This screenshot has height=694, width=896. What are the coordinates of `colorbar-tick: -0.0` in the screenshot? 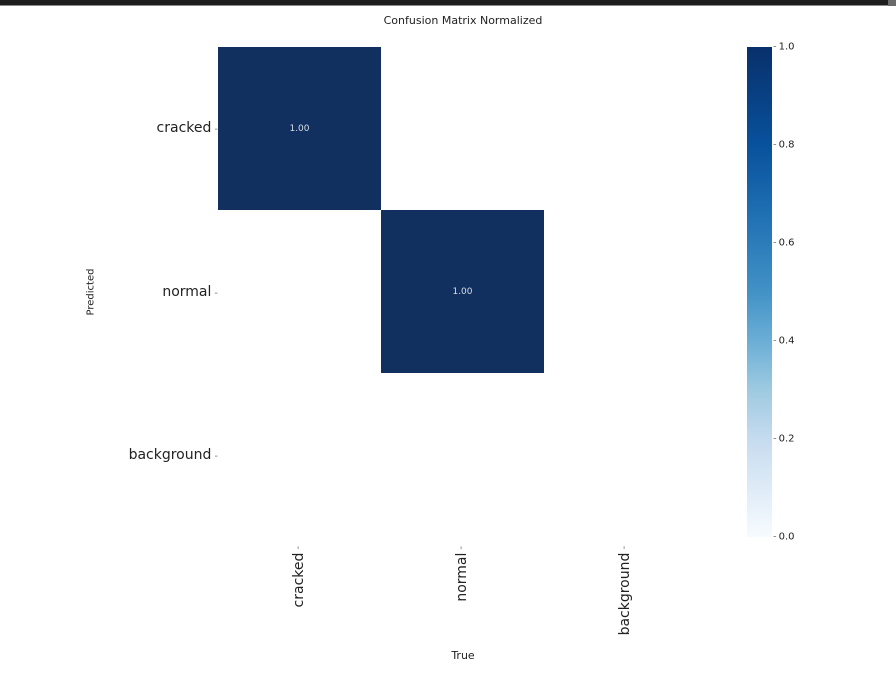 It's located at (784, 537).